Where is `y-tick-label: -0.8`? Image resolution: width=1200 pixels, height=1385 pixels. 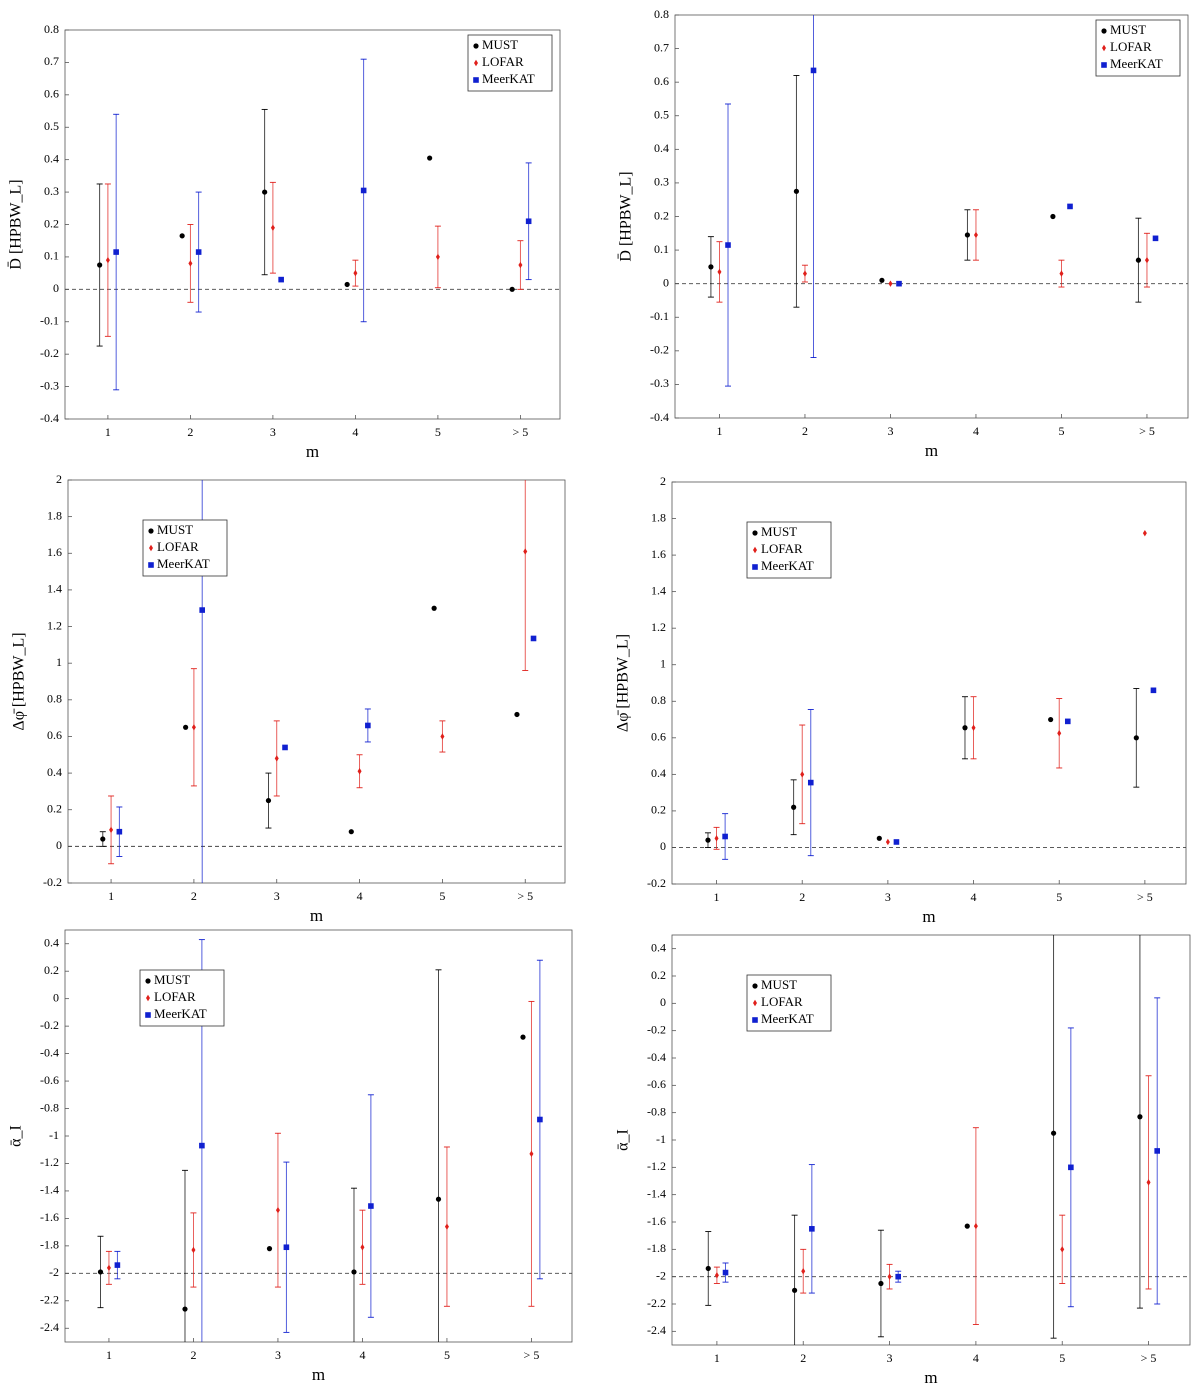
y-tick-label: -0.8 is located at coordinates (49, 1107).